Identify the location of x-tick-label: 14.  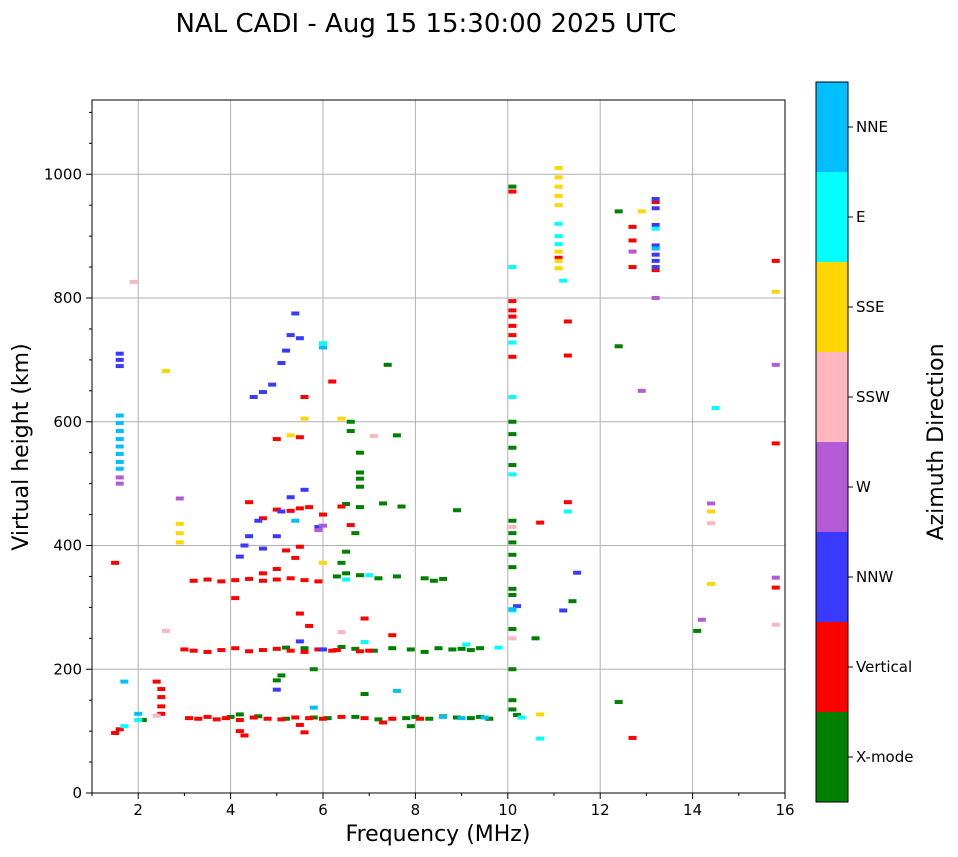
(692, 810).